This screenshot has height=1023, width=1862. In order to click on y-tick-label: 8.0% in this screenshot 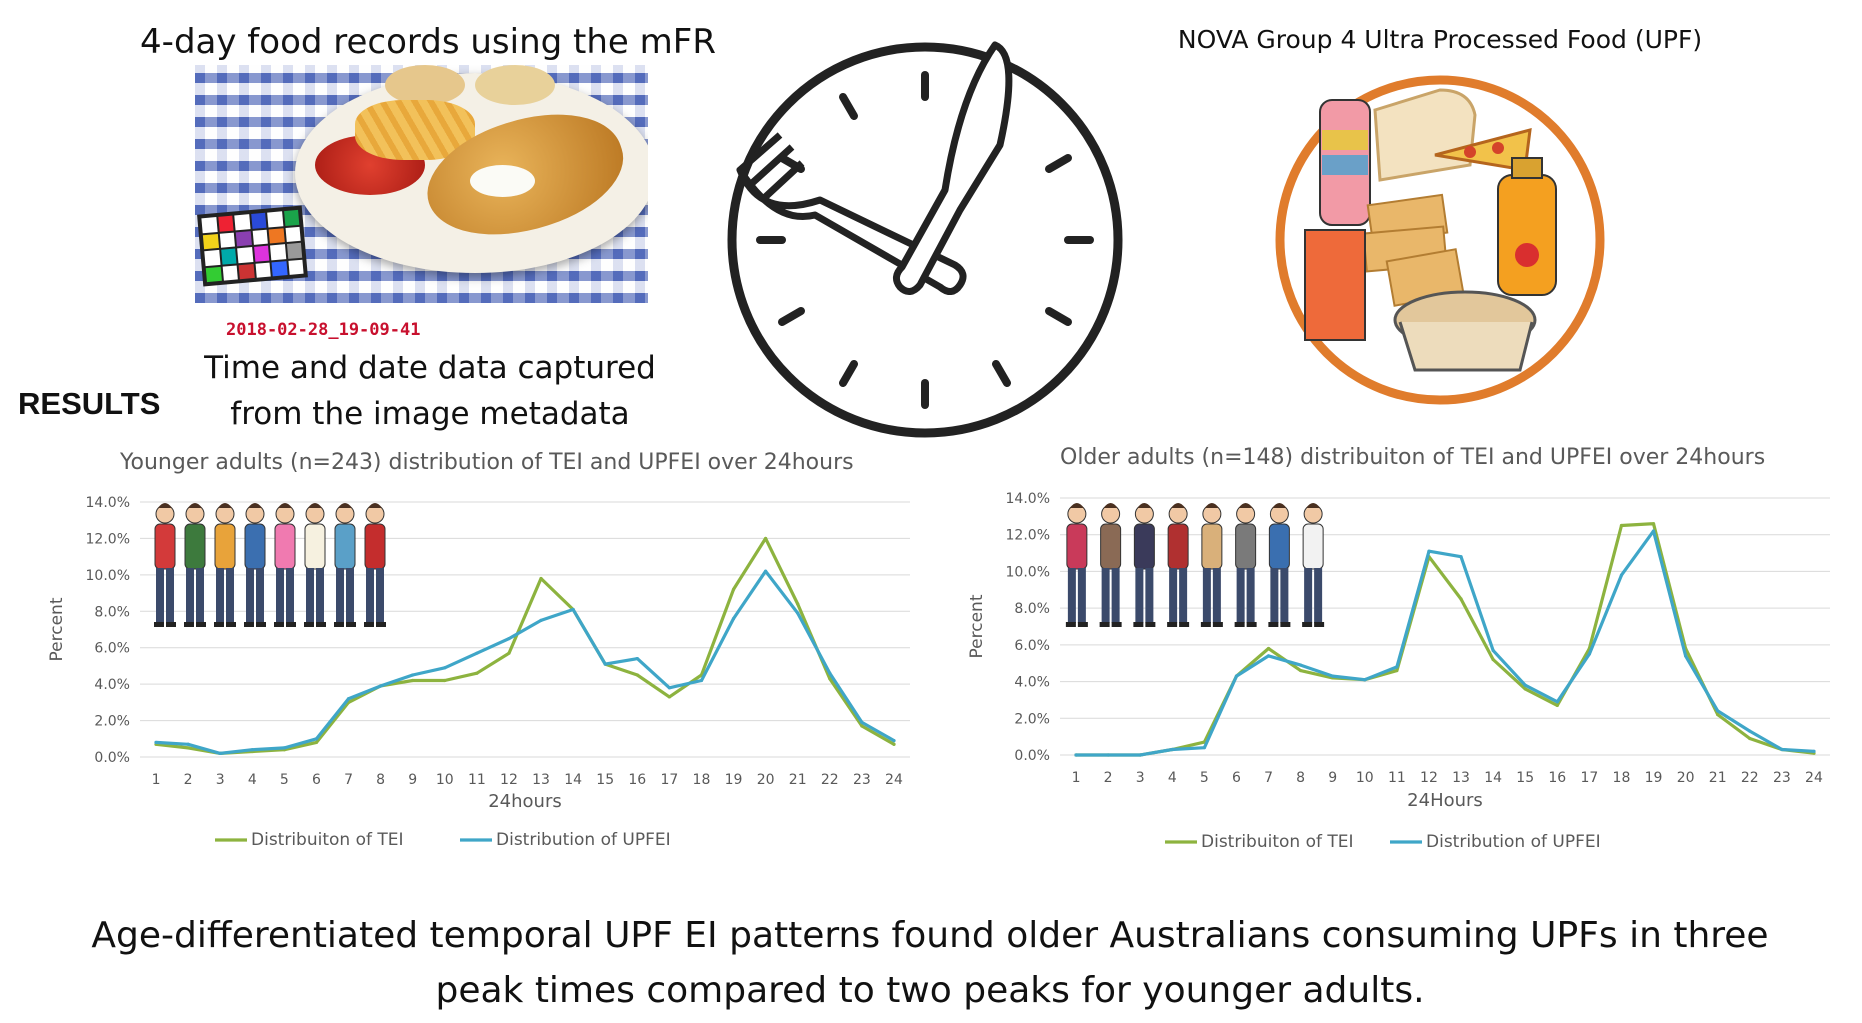, I will do `click(112, 612)`.